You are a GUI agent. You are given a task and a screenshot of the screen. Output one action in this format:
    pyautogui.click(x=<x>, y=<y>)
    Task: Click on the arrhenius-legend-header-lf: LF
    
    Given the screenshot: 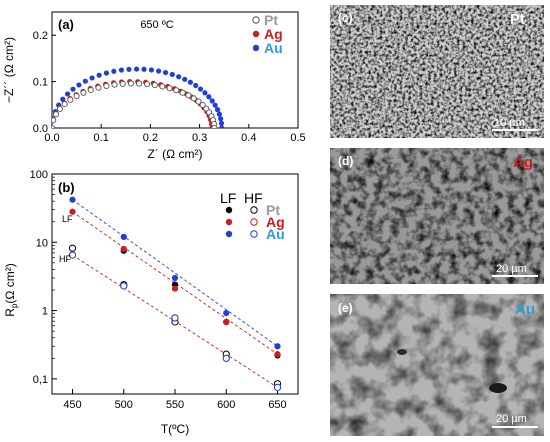 What is the action you would take?
    pyautogui.click(x=228, y=198)
    